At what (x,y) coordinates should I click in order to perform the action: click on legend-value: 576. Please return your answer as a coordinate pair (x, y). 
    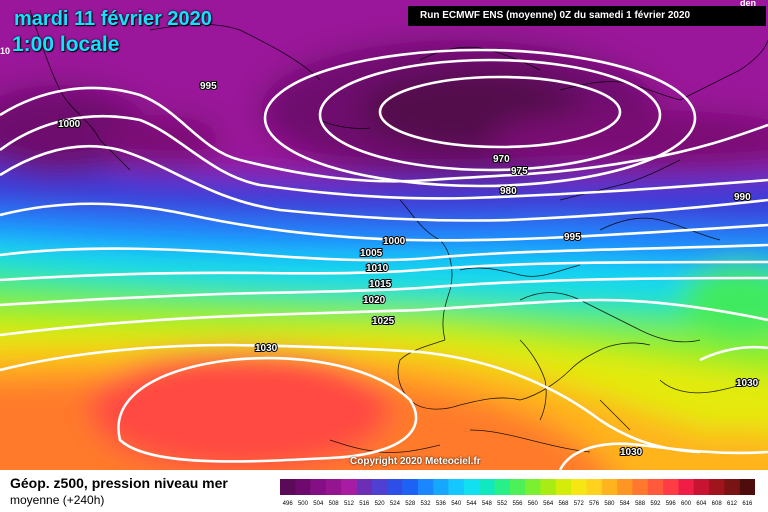
    Looking at the image, I should click on (594, 504).